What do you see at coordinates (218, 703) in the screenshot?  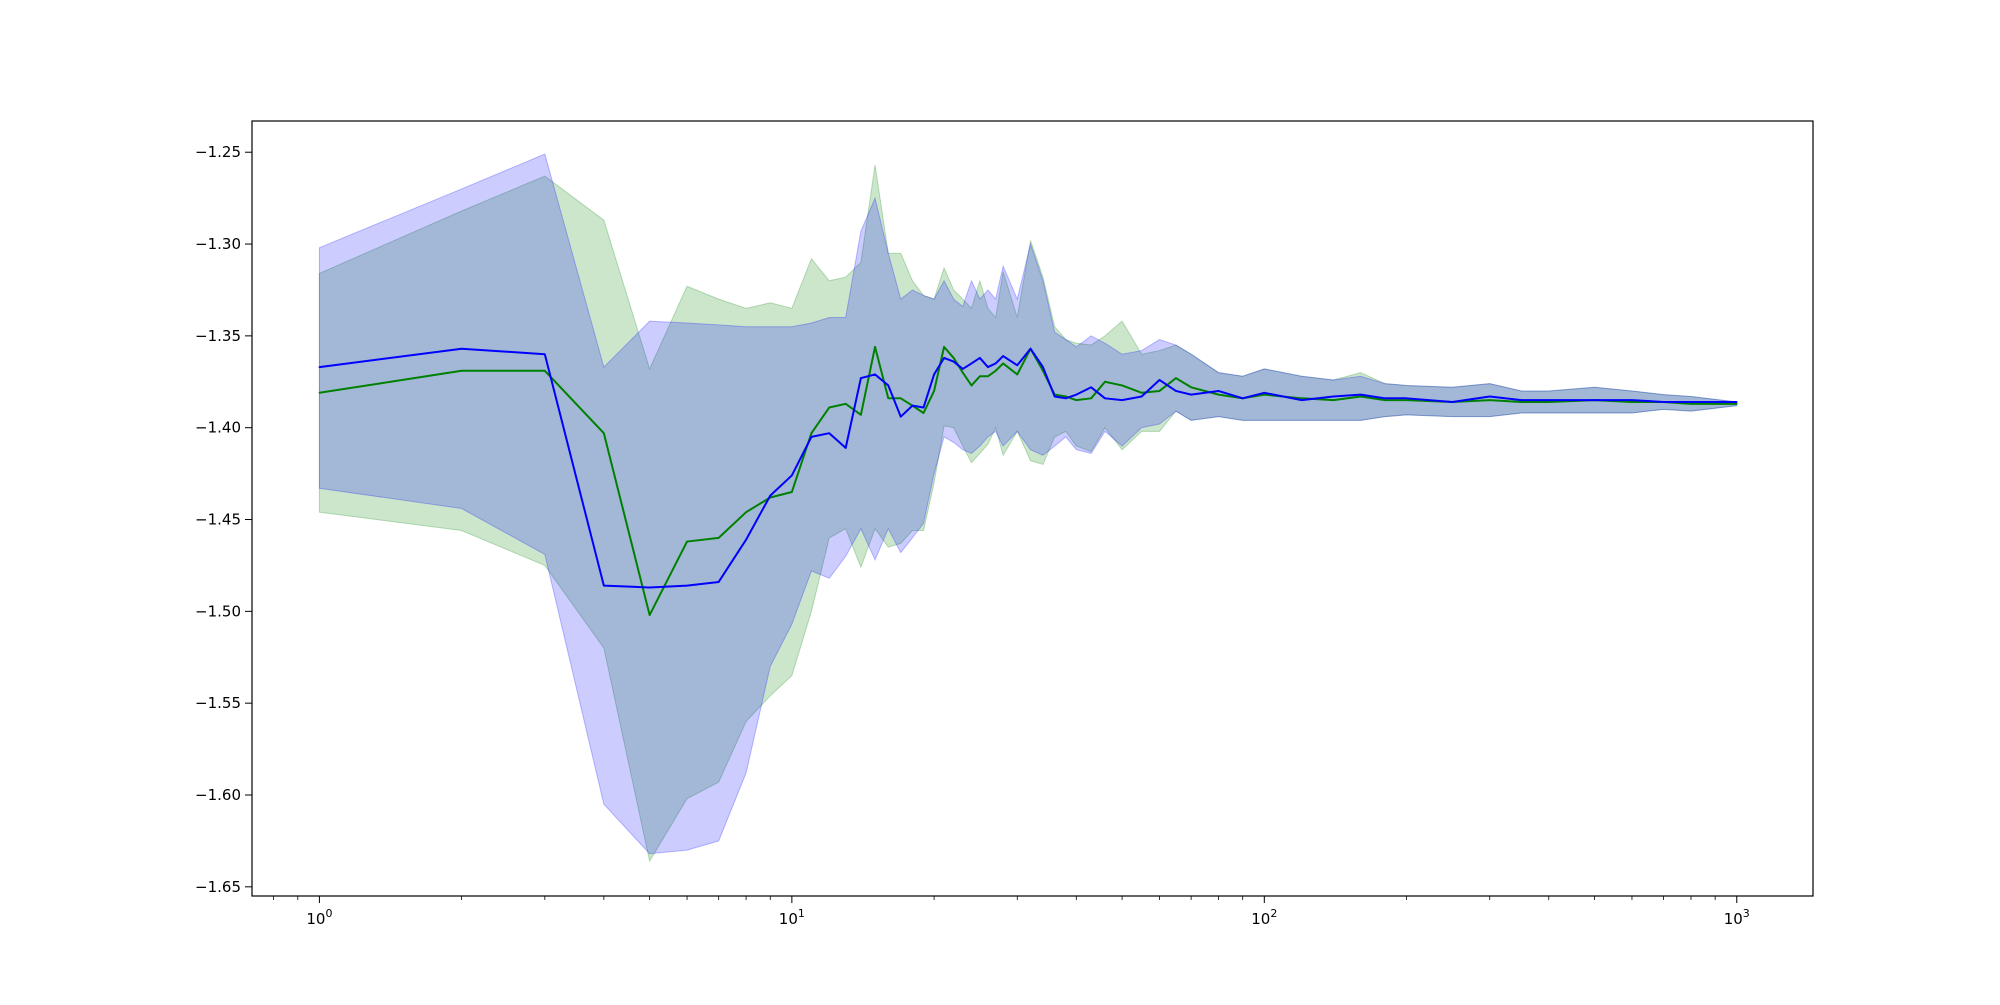 I see `y-tick-label: −1.55` at bounding box center [218, 703].